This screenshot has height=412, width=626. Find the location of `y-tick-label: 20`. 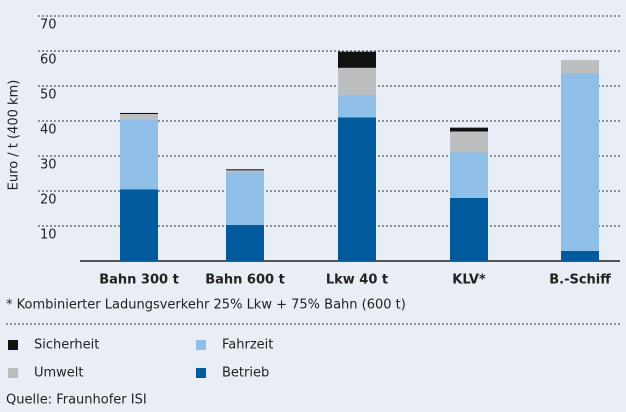

y-tick-label: 20 is located at coordinates (48, 200).